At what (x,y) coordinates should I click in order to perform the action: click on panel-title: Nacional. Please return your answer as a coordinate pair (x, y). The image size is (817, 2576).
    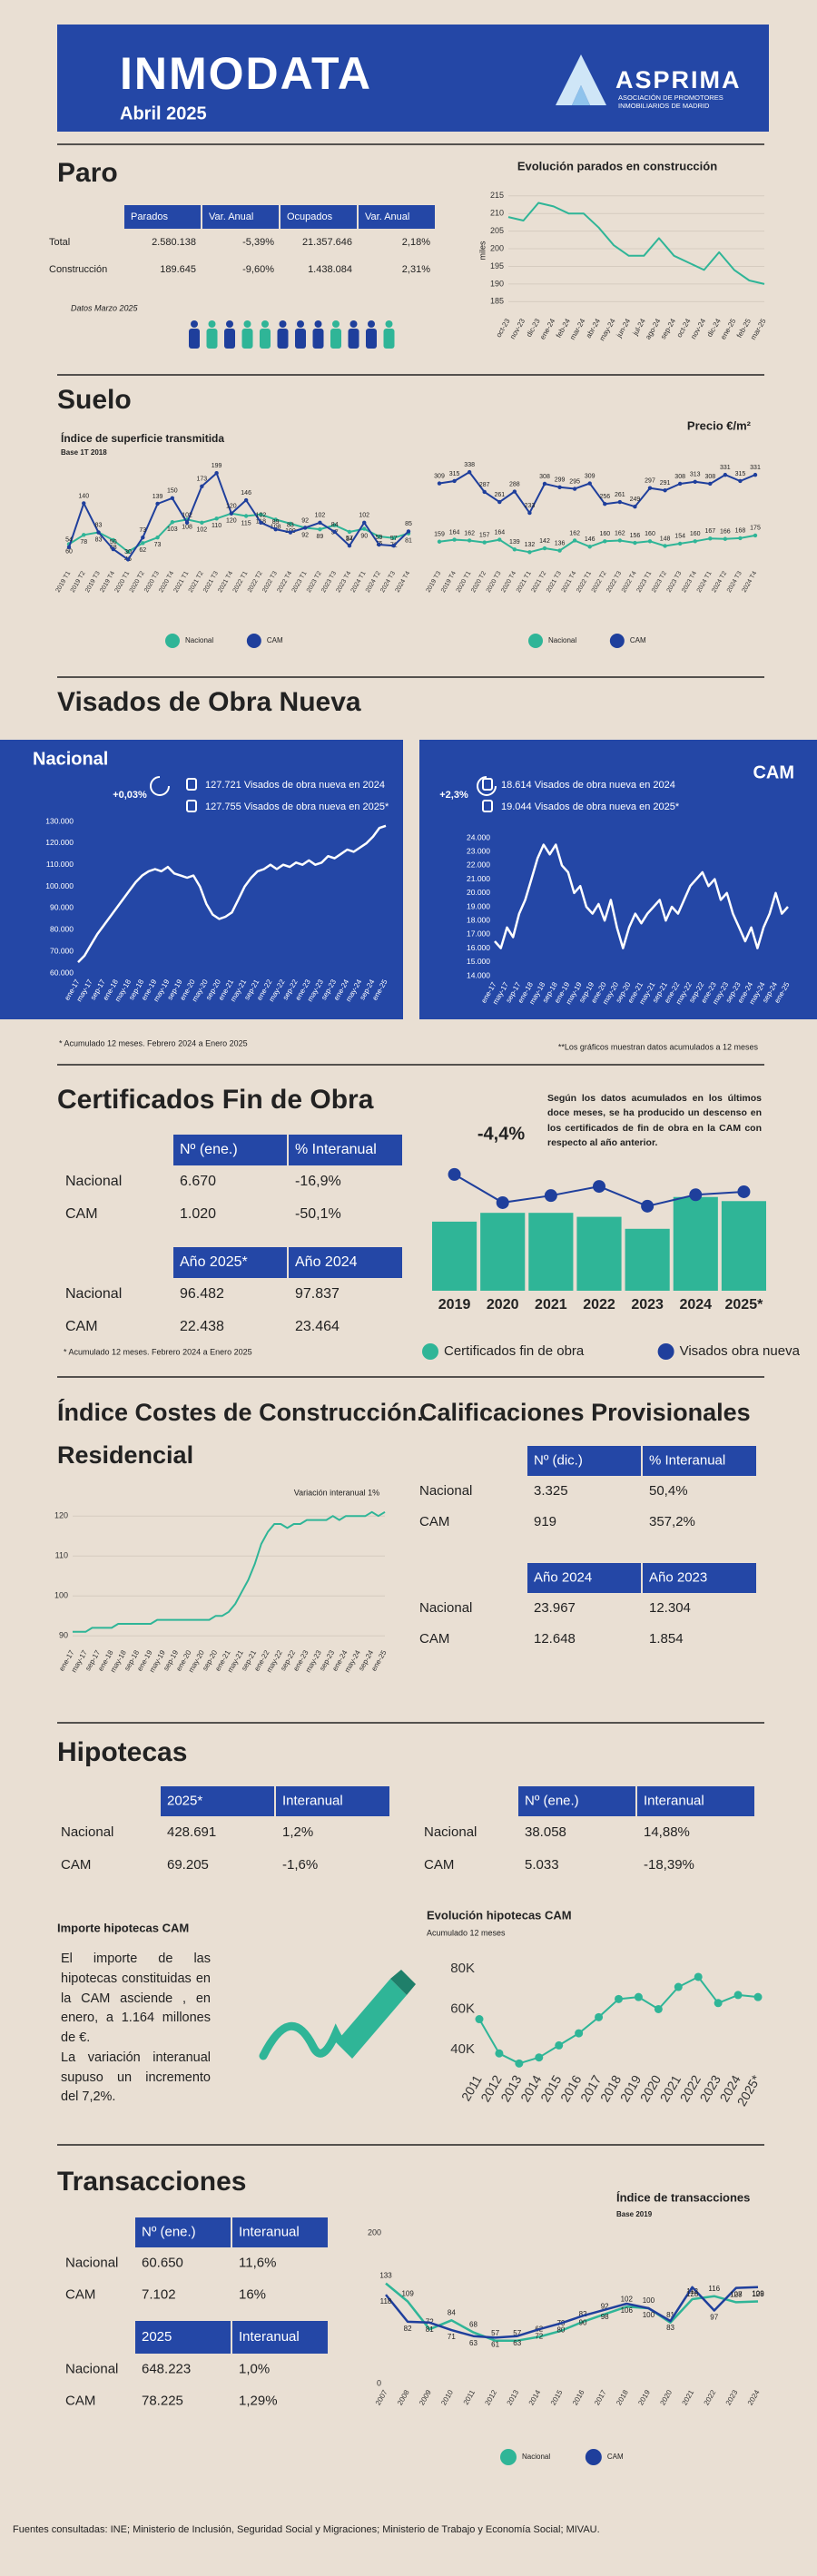
    Looking at the image, I should click on (70, 759).